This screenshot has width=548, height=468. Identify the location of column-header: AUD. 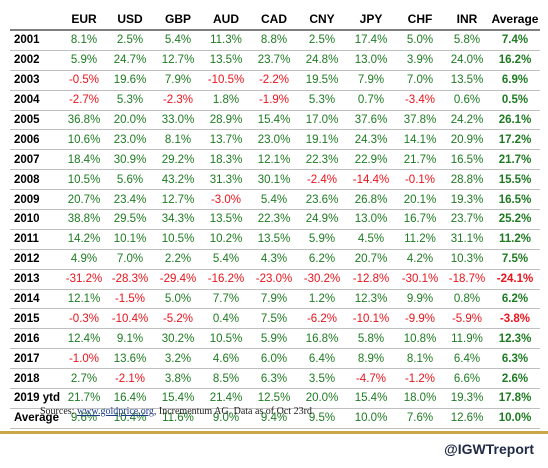
(226, 18).